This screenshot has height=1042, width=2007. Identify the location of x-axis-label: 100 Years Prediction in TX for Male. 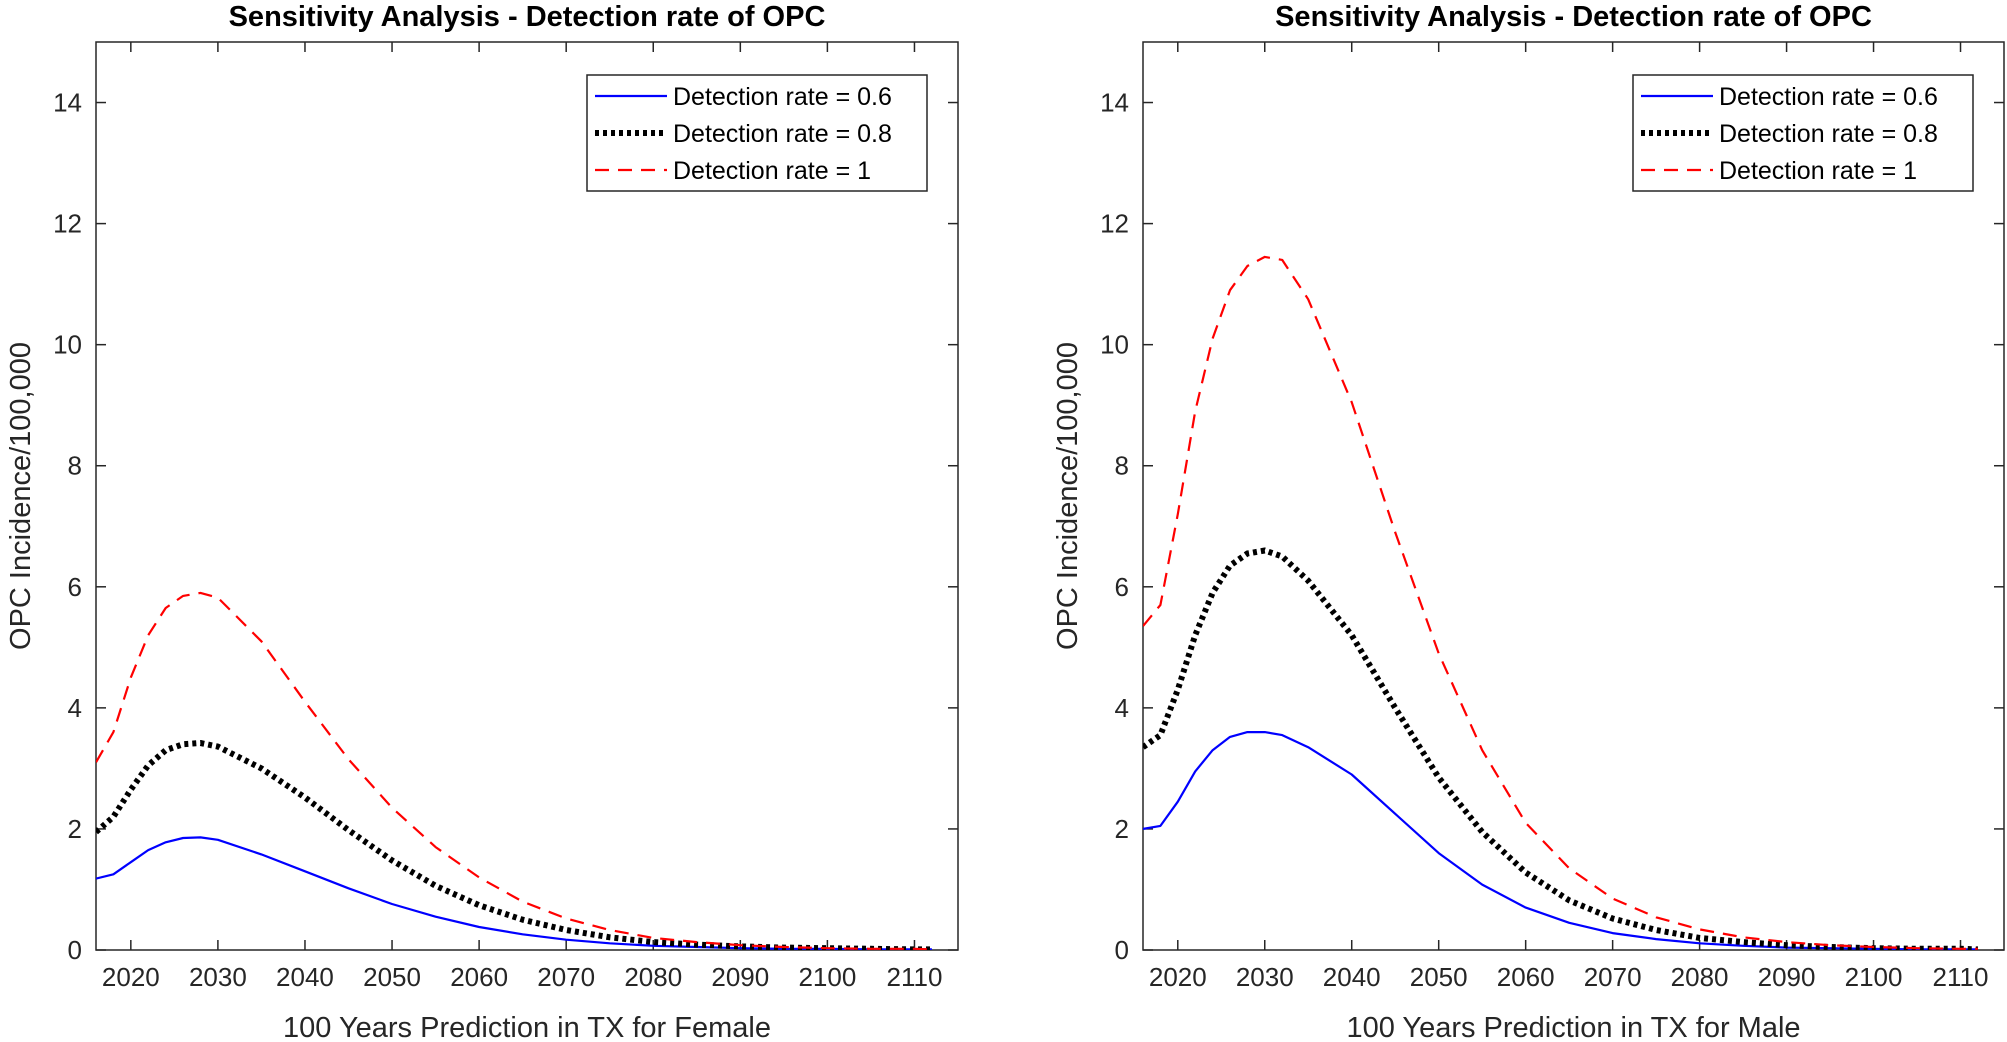
(1573, 1027).